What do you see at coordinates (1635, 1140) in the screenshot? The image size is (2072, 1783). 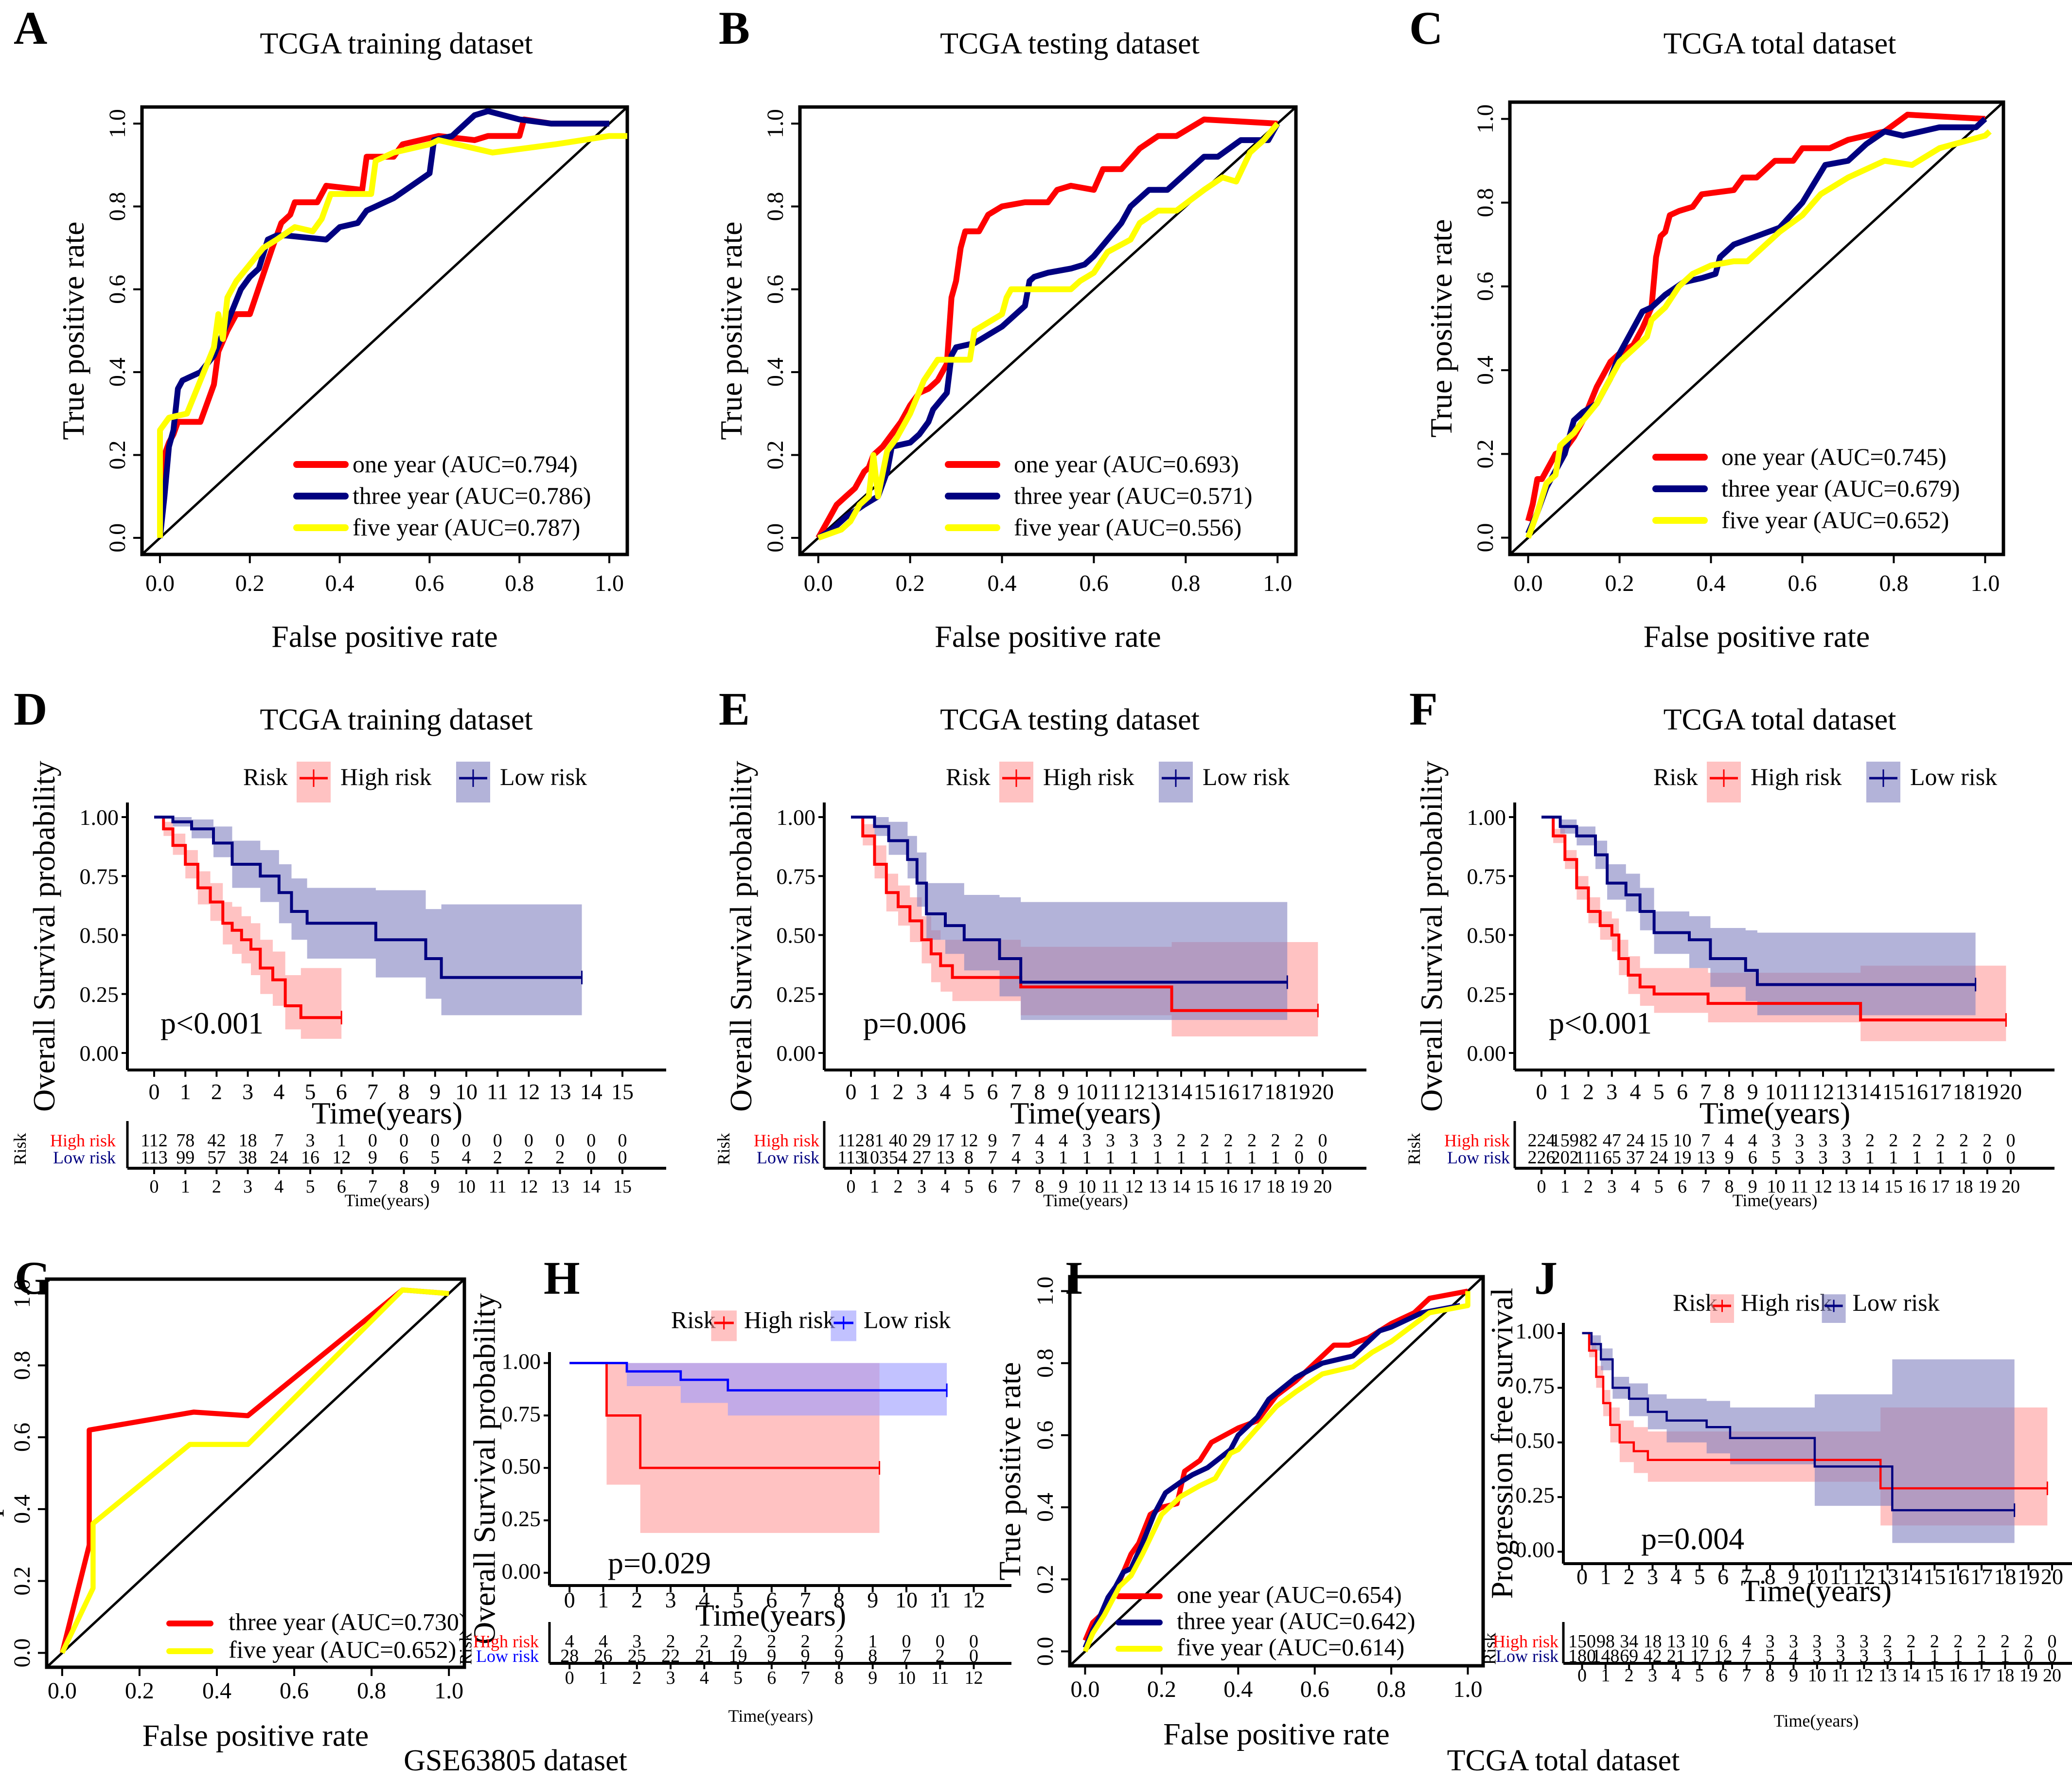 I see `risk-count-high: 24` at bounding box center [1635, 1140].